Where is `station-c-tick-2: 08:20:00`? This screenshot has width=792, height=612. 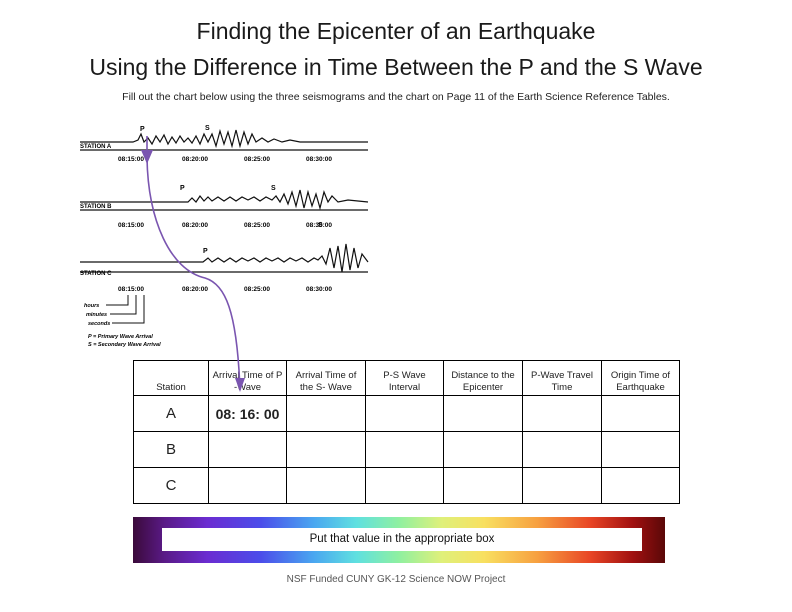
station-c-tick-2: 08:20:00 is located at coordinates (195, 289).